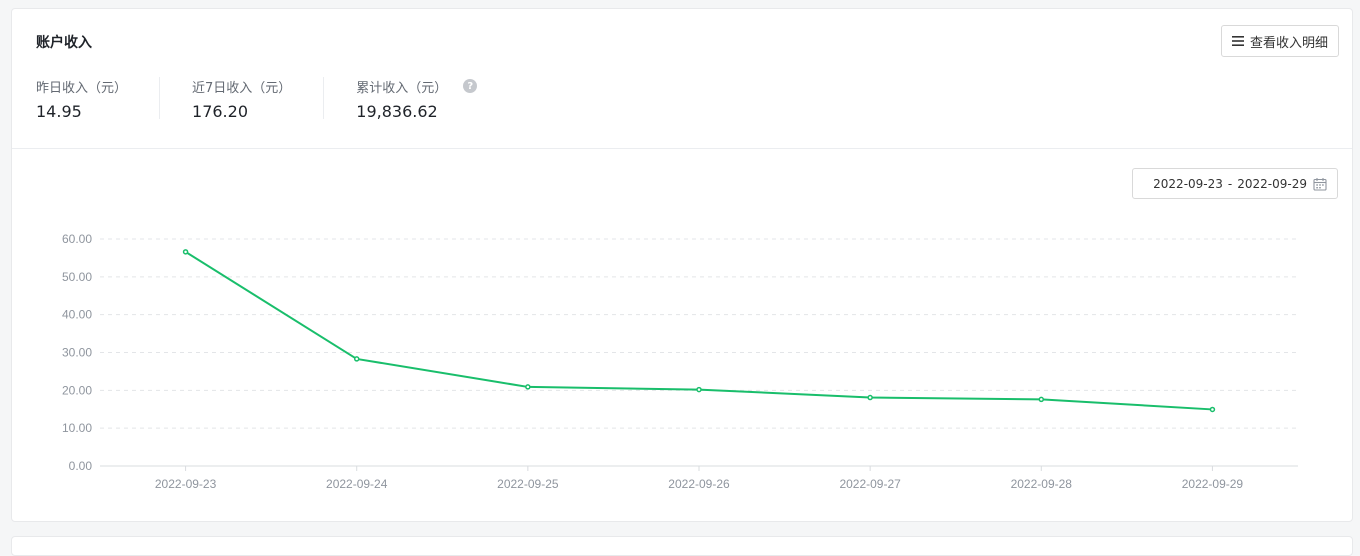 The image size is (1360, 556). What do you see at coordinates (699, 484) in the screenshot?
I see `chart-x-tick-label: 2022-09-26` at bounding box center [699, 484].